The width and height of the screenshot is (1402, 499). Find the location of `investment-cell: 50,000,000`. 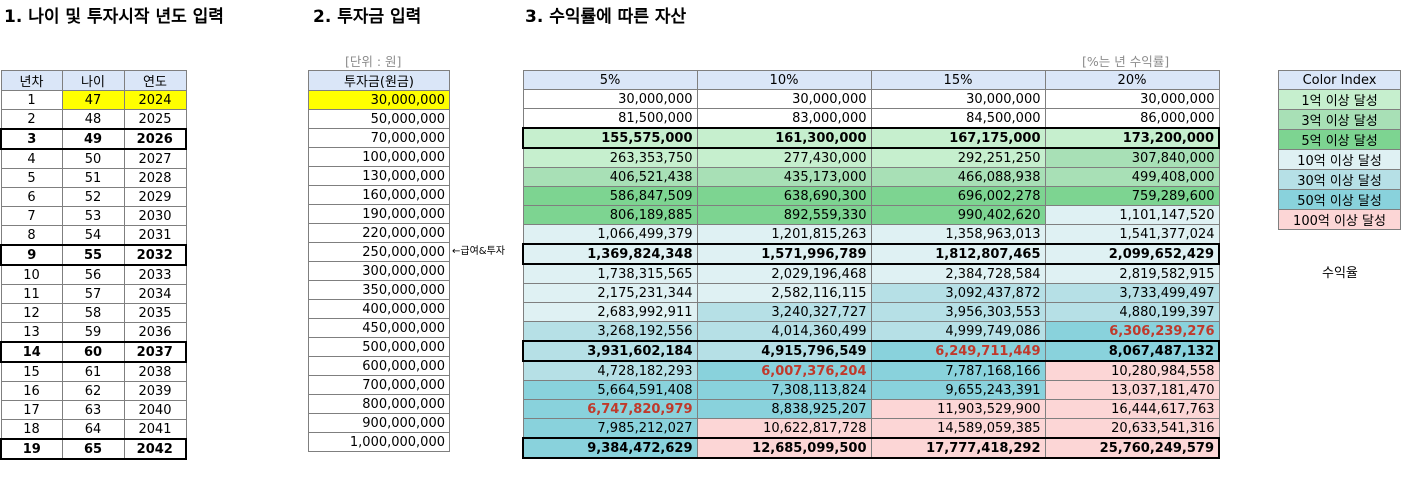

investment-cell: 50,000,000 is located at coordinates (379, 119).